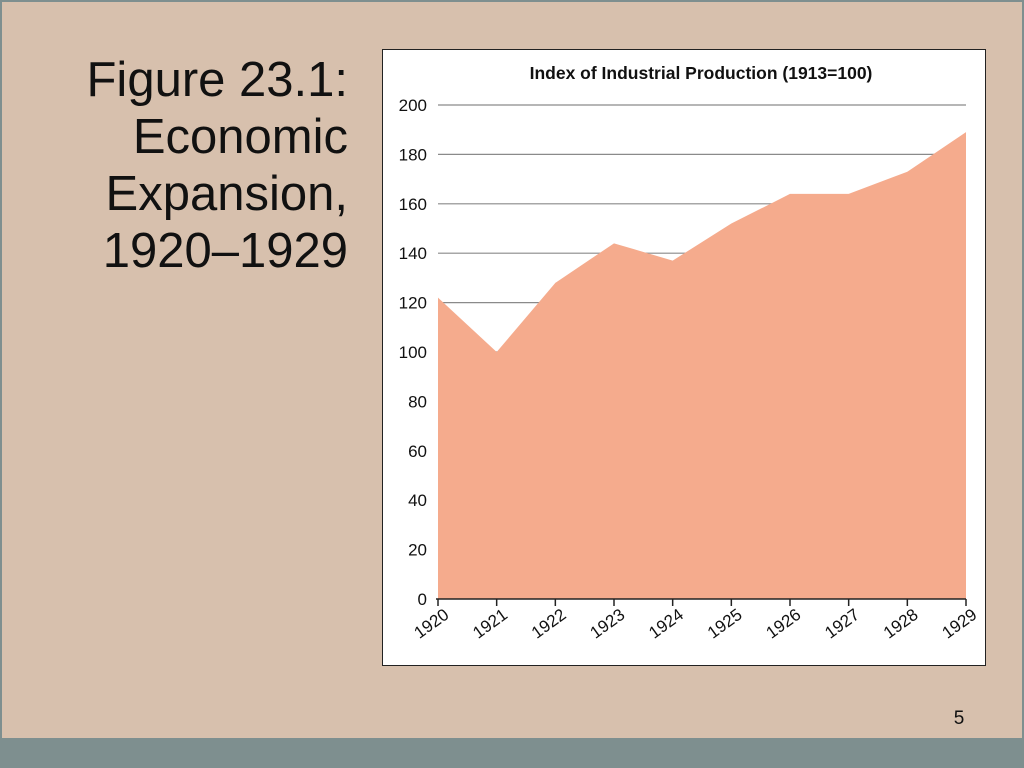 The height and width of the screenshot is (768, 1024). Describe the element at coordinates (413, 204) in the screenshot. I see `y-tick-label: 160` at that location.